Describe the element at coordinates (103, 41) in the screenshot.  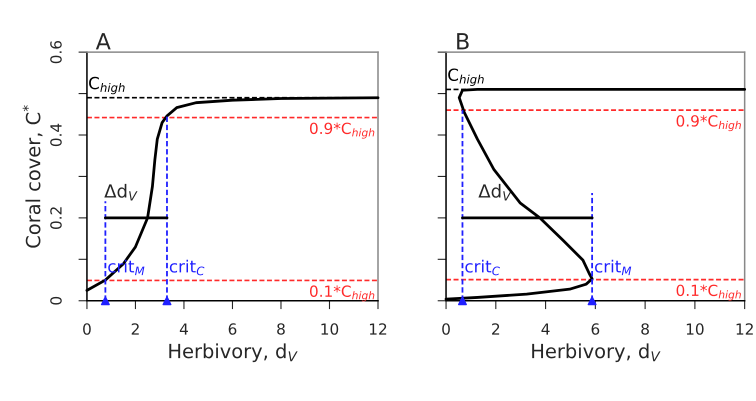
I see `chart-title: A` at that location.